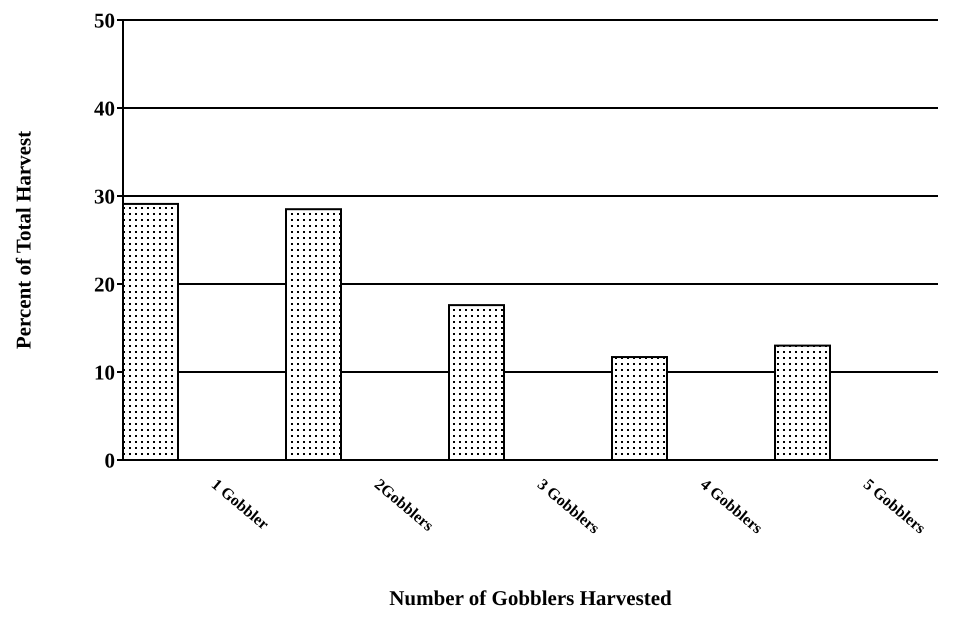 The width and height of the screenshot is (956, 629). I want to click on x-axis-title: Number of Gobblers Harvested, so click(530, 598).